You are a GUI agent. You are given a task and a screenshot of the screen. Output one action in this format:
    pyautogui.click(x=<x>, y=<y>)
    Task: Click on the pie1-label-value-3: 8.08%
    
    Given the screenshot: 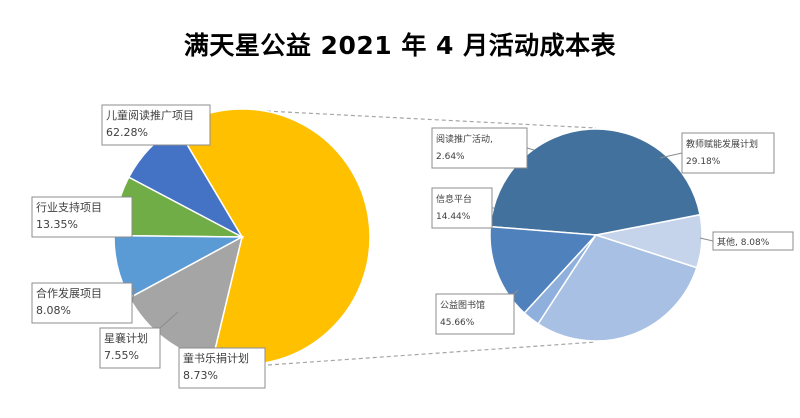 What is the action you would take?
    pyautogui.click(x=53, y=310)
    